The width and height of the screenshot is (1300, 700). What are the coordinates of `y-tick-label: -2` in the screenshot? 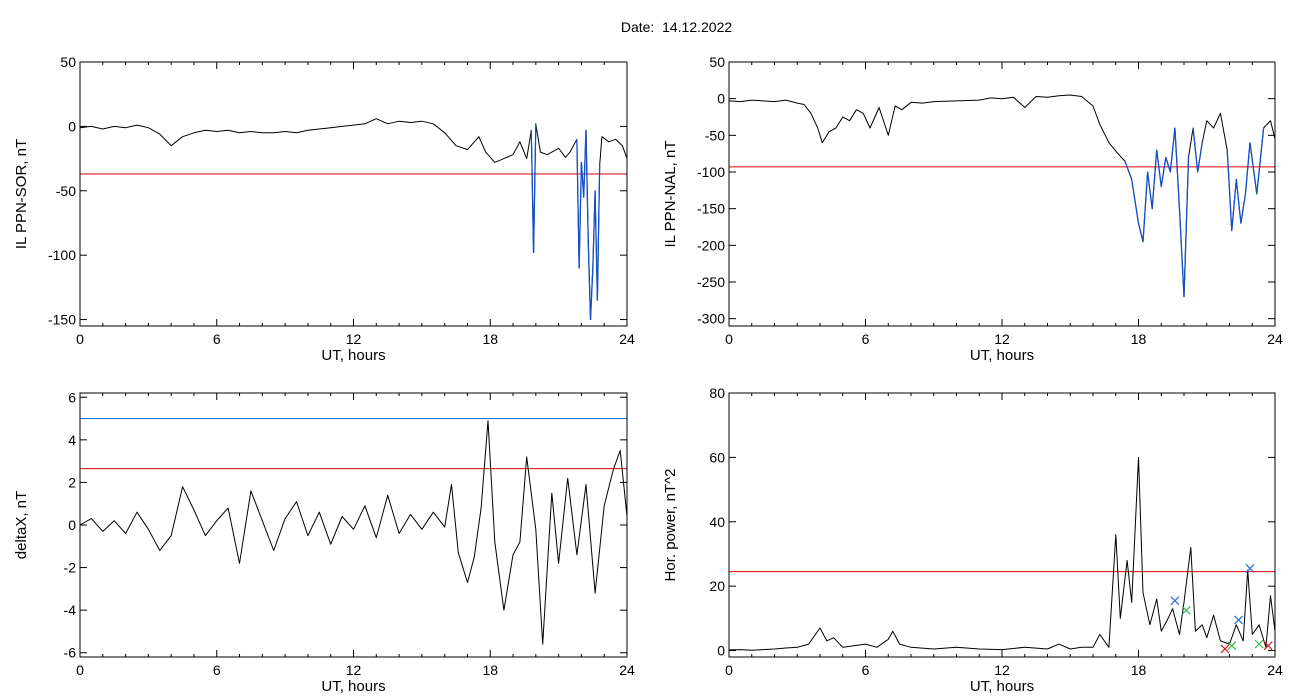 It's located at (70, 568).